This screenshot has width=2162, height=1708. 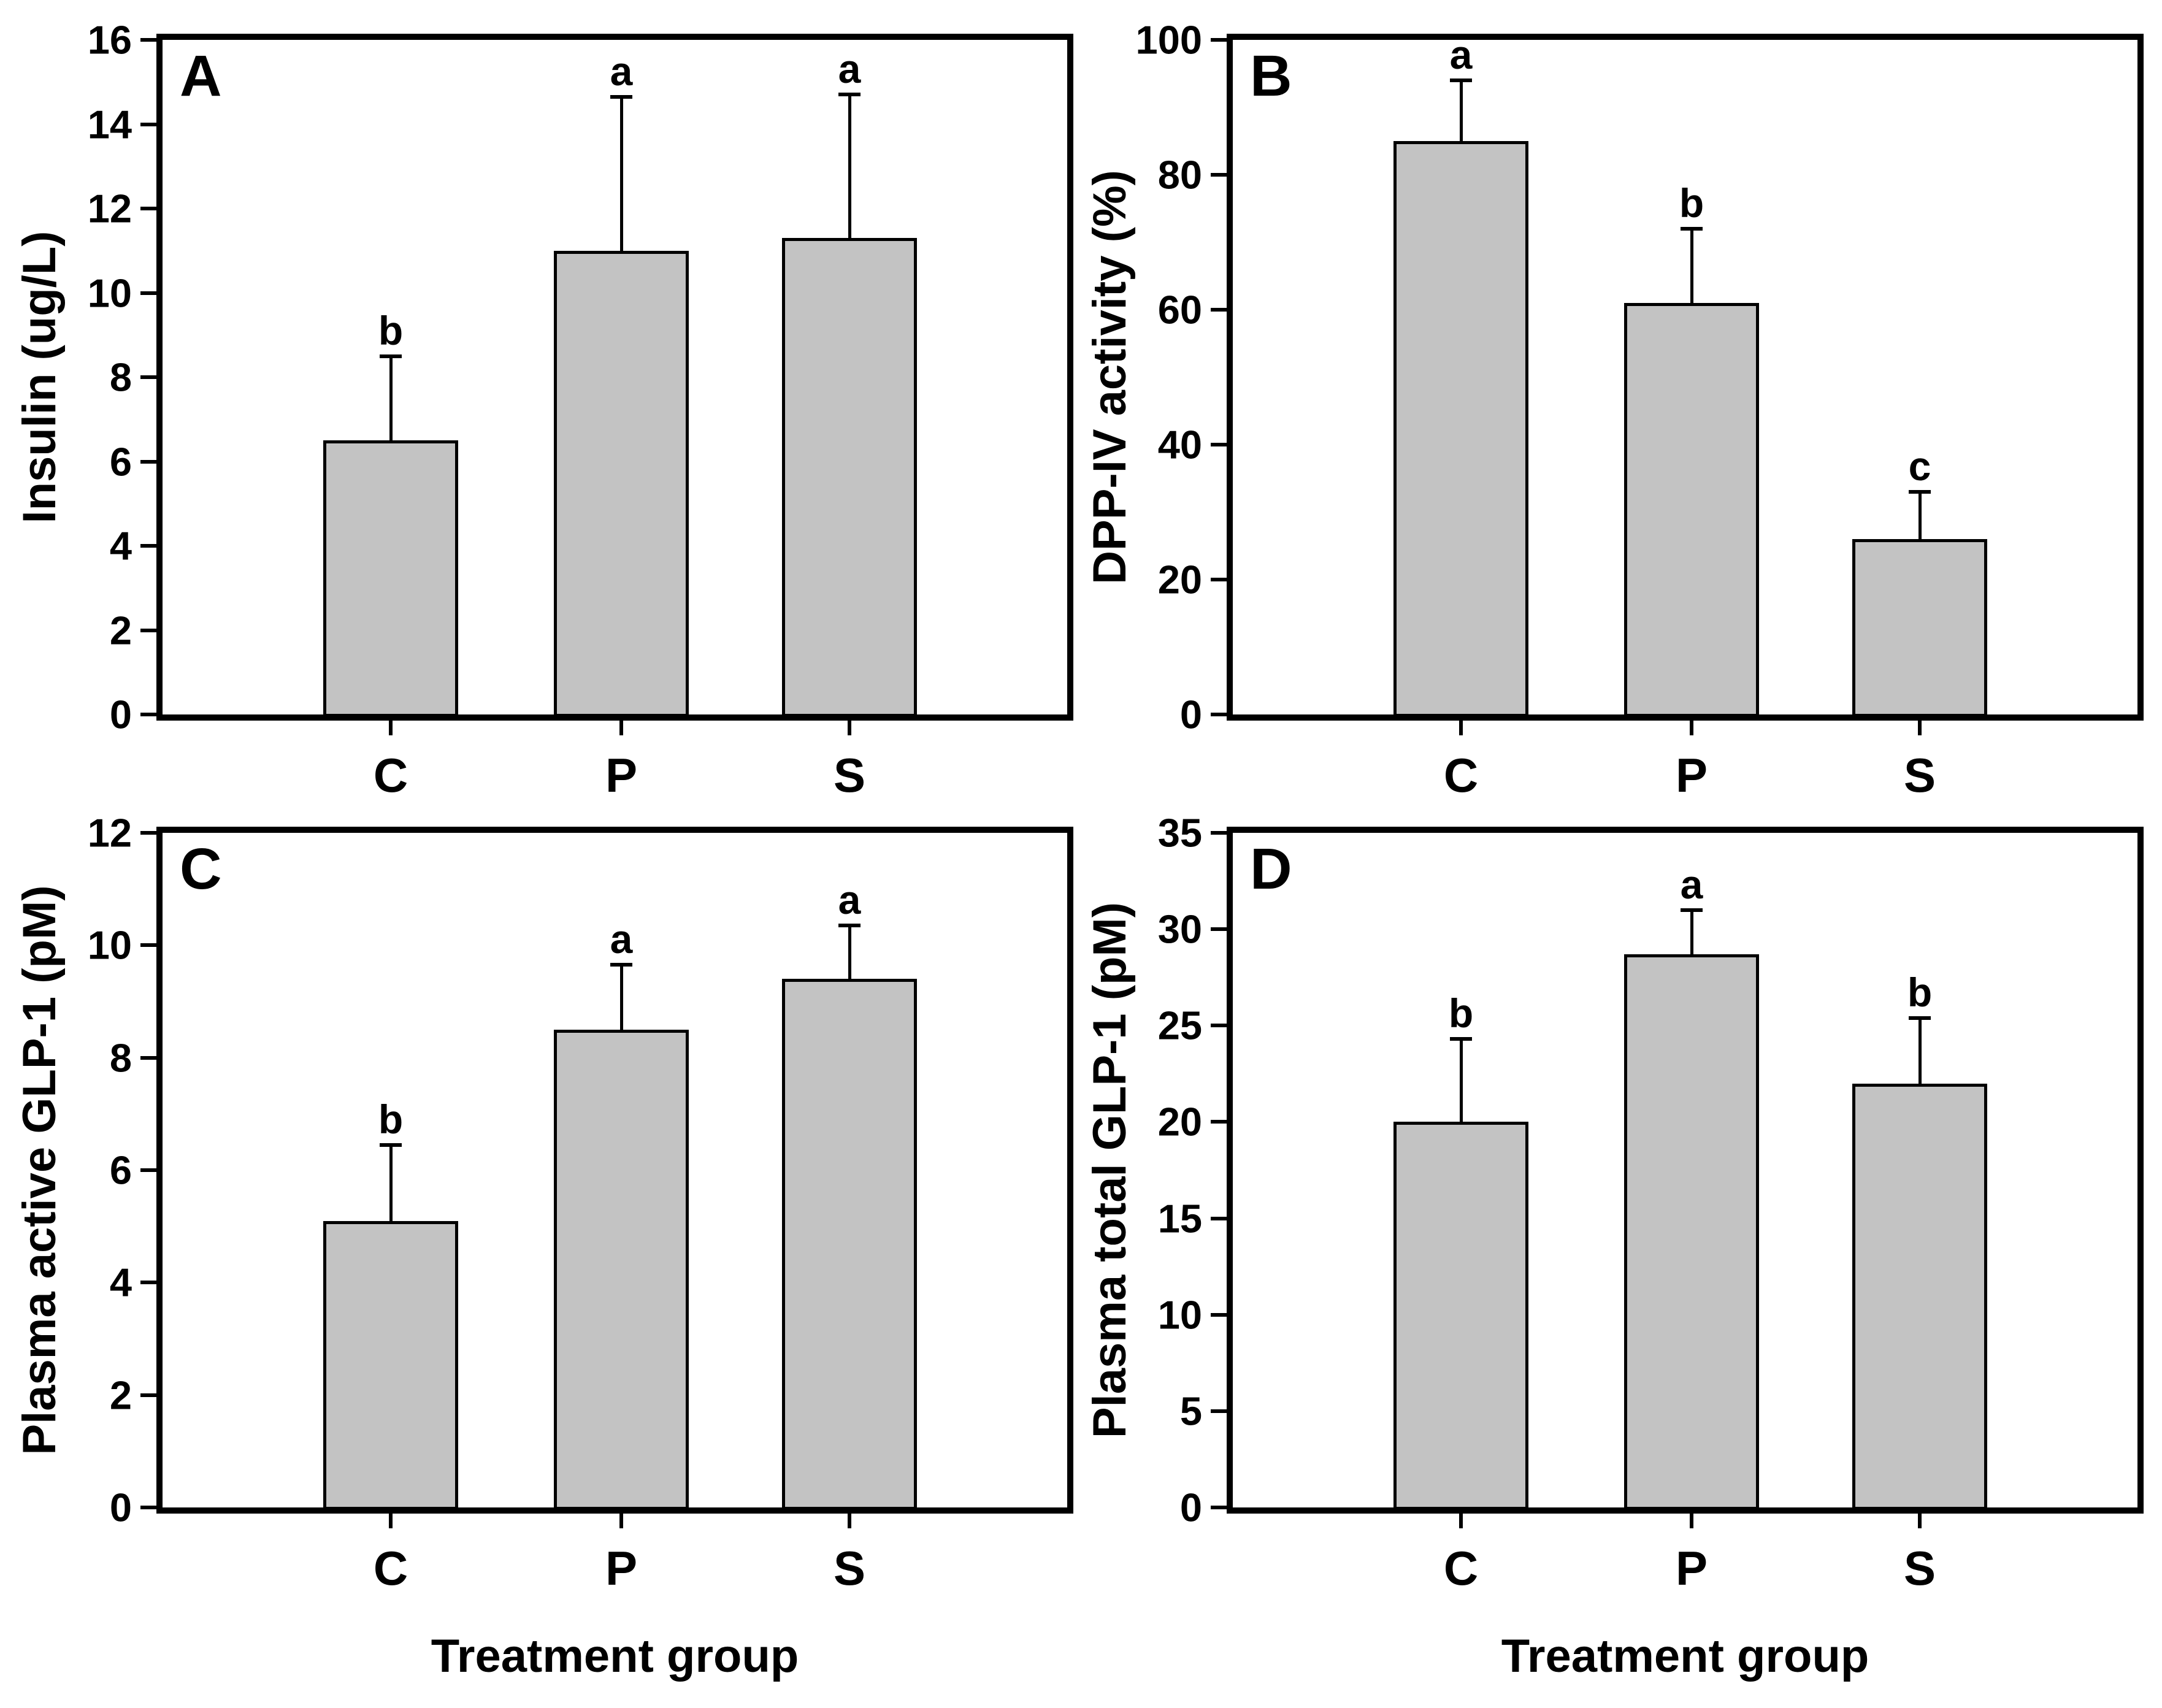 What do you see at coordinates (1179, 833) in the screenshot?
I see `y-tick-label: 35` at bounding box center [1179, 833].